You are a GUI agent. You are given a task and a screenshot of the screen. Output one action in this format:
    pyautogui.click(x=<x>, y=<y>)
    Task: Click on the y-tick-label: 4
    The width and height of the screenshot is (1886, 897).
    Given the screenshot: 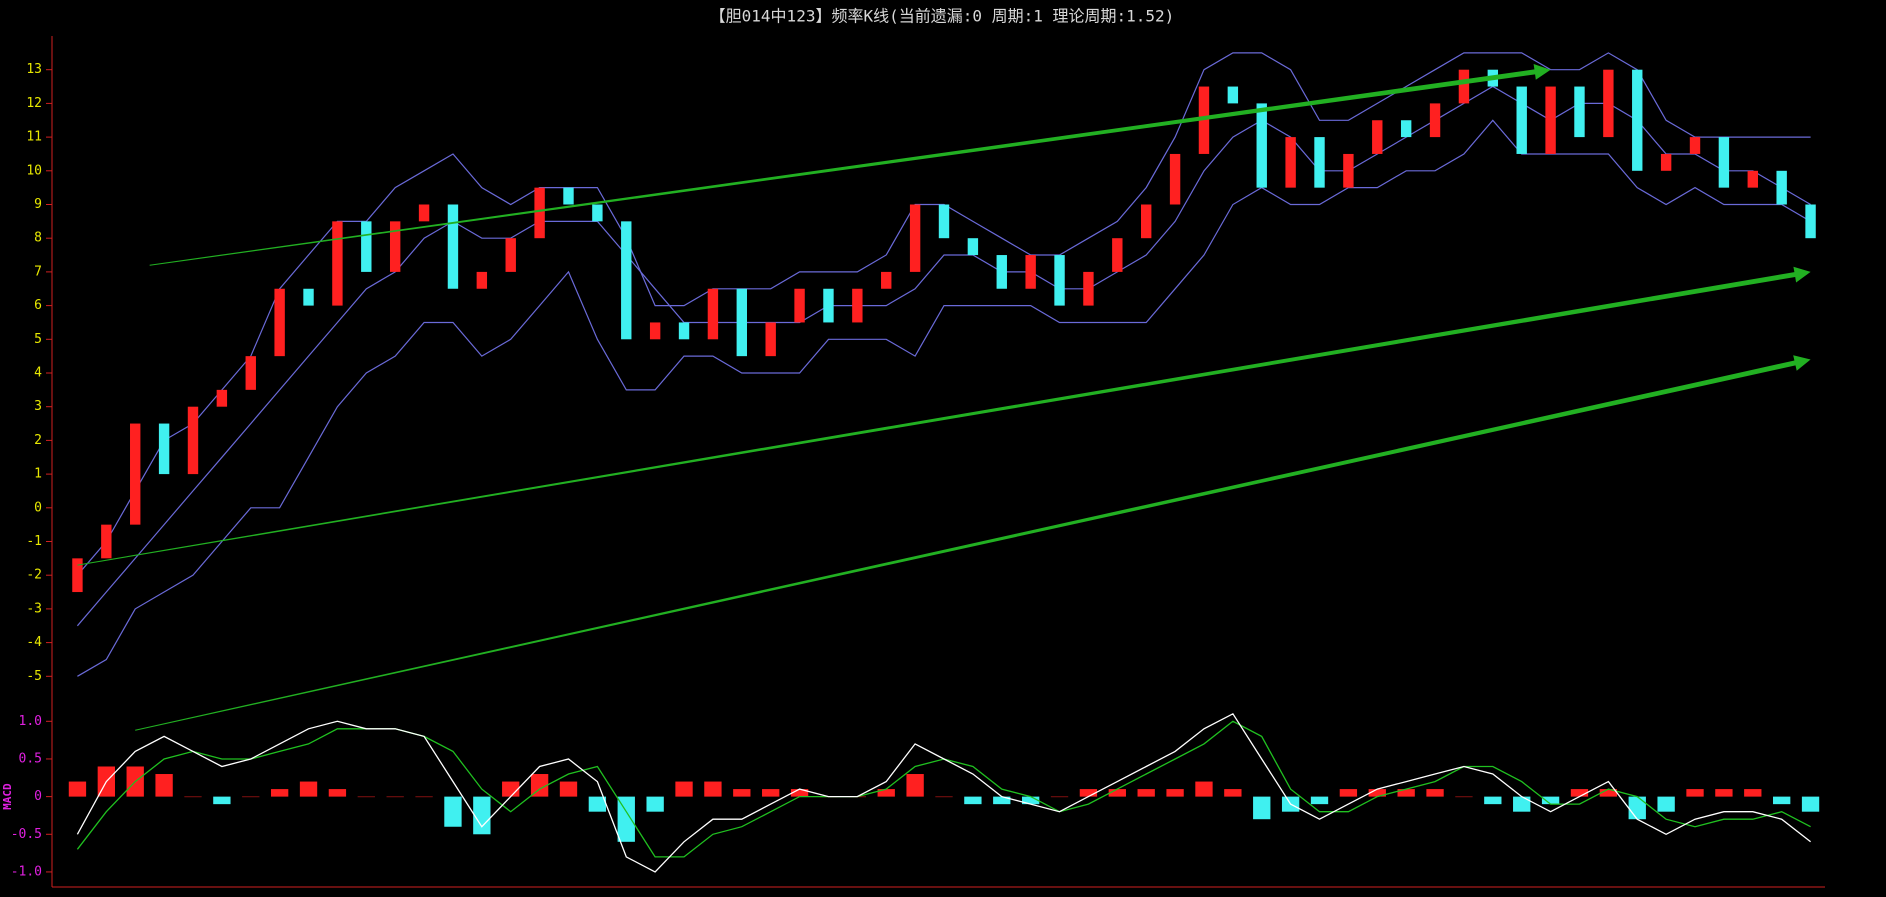 What is the action you would take?
    pyautogui.click(x=38, y=373)
    